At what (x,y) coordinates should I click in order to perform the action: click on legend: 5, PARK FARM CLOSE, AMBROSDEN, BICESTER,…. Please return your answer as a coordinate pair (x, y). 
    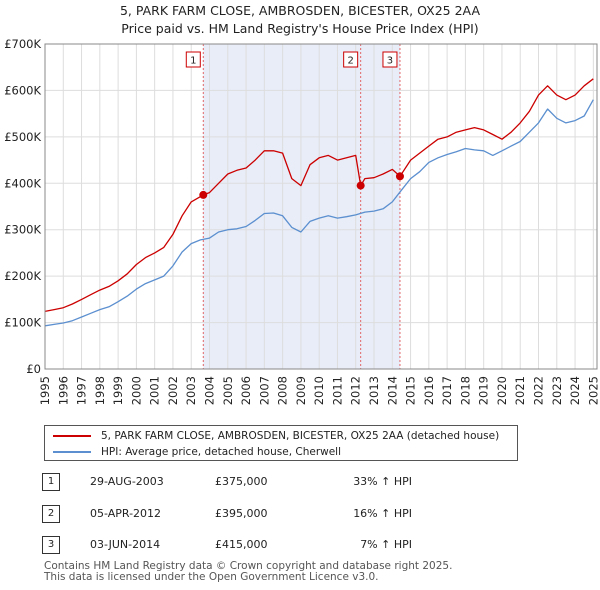
    Looking at the image, I should click on (281, 443).